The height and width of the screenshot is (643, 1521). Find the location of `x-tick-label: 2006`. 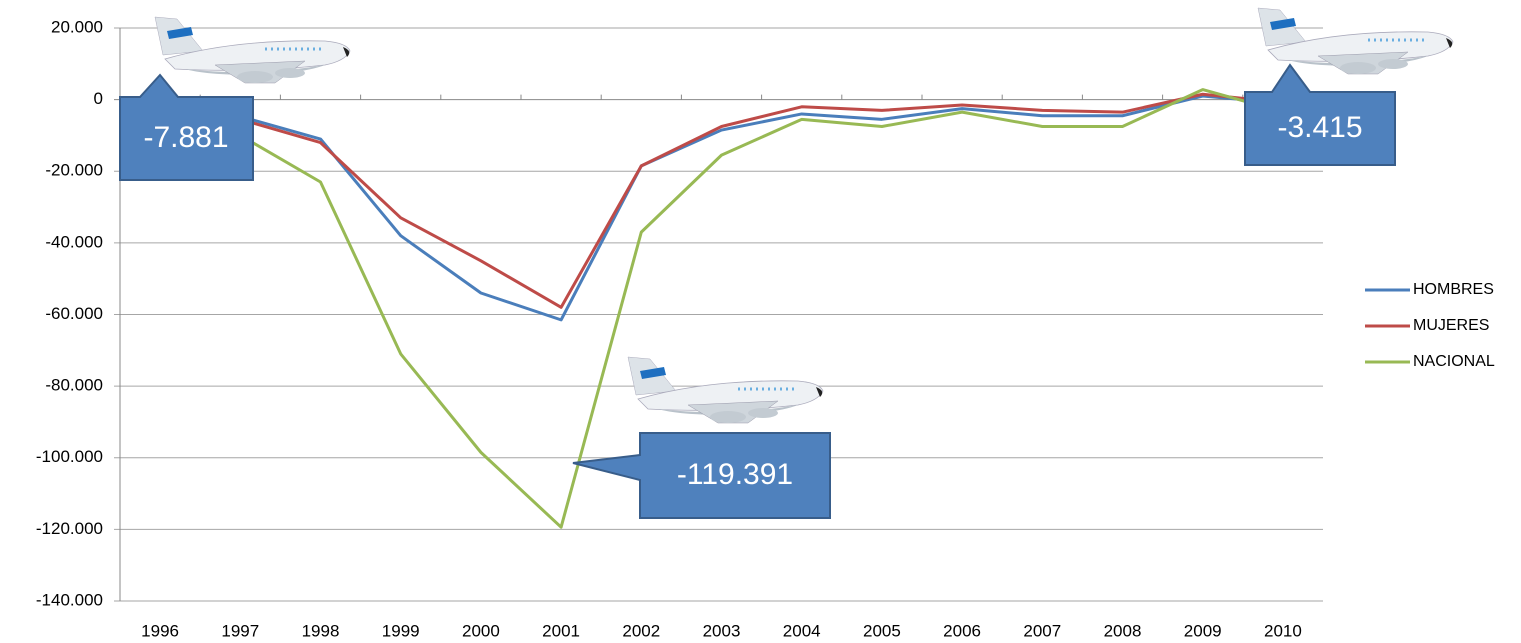

x-tick-label: 2006 is located at coordinates (962, 630).